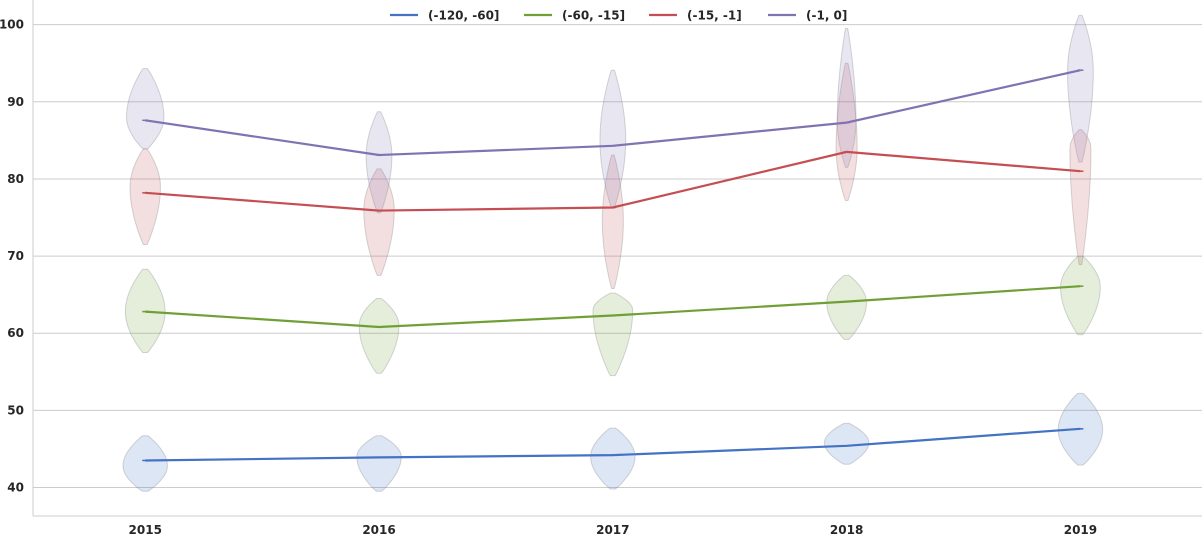 Image resolution: width=1202 pixels, height=539 pixels. I want to click on x-tick-label: 2016, so click(378, 530).